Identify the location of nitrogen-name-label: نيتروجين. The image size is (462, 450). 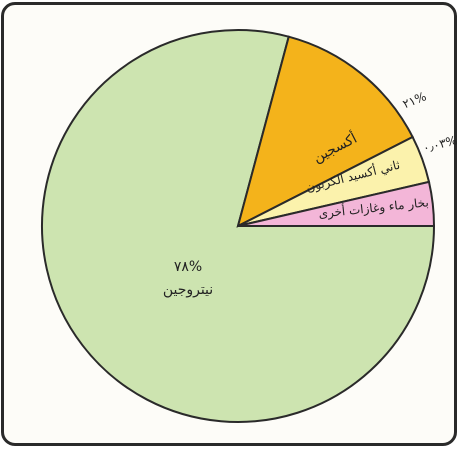
(188, 290).